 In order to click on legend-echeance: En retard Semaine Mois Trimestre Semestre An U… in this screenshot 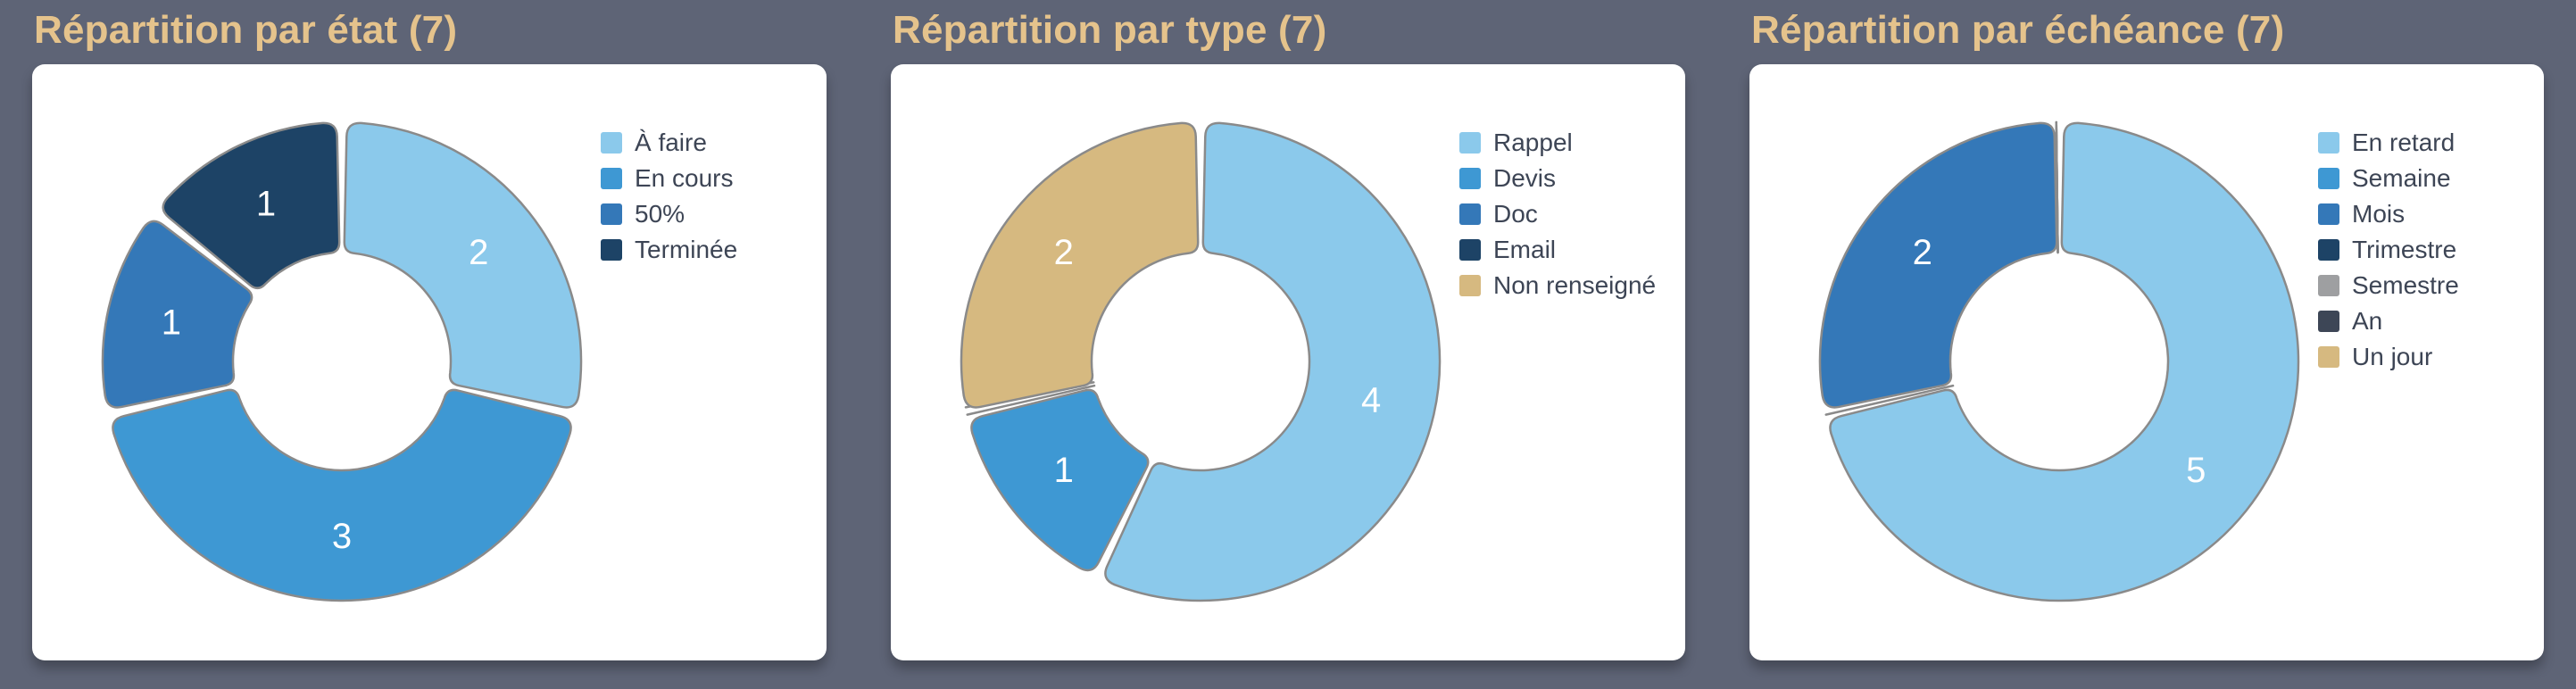, I will do `click(2388, 253)`.